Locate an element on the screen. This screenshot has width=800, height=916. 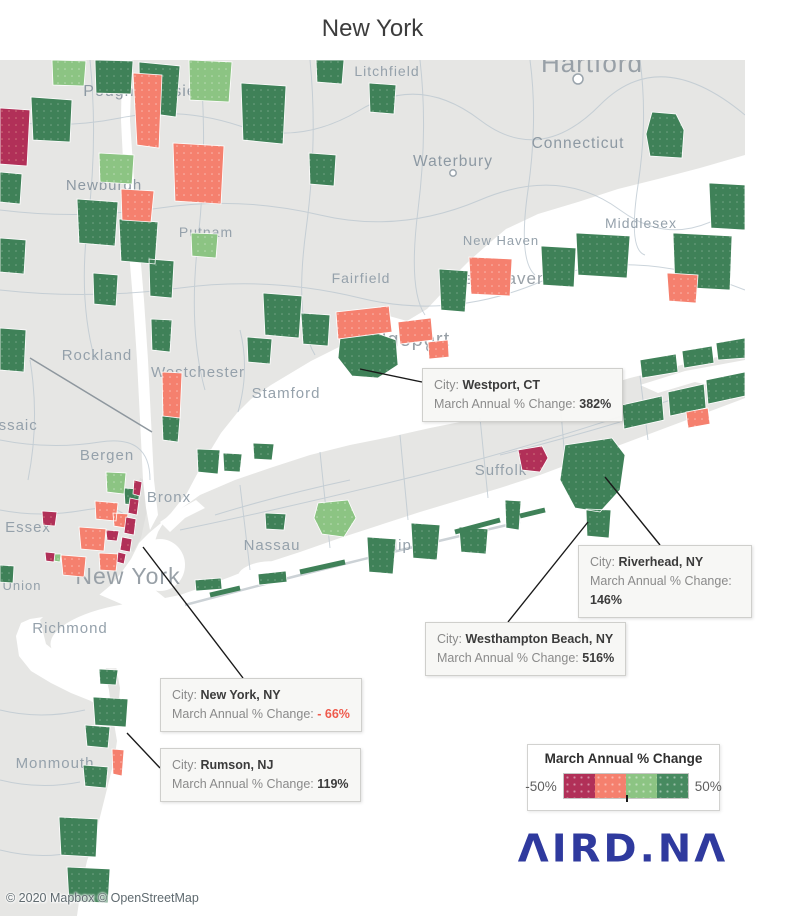
legend-title: March Annual % Change is located at coordinates (623, 758).